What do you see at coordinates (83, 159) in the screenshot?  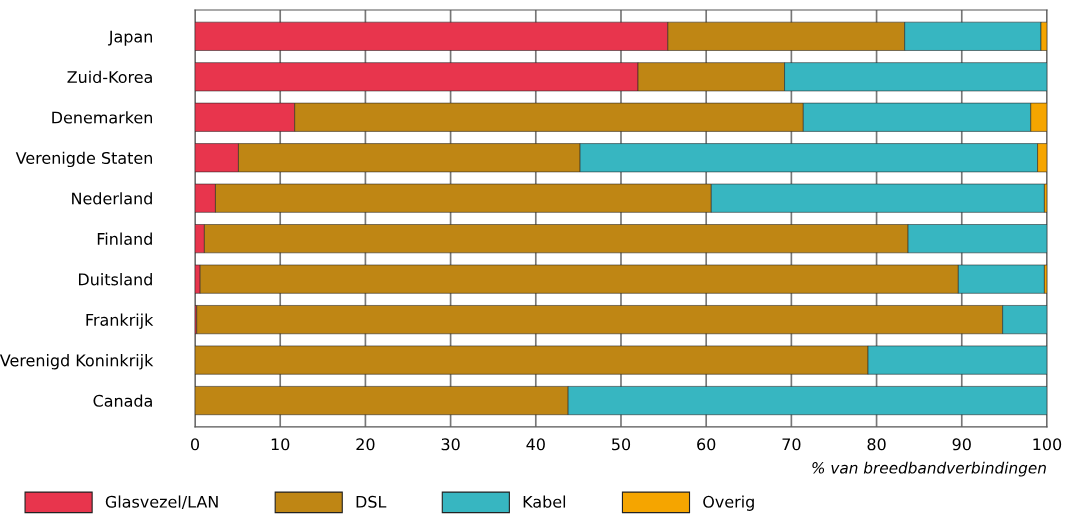 I see `y-tick-label: Verenigde Staten` at bounding box center [83, 159].